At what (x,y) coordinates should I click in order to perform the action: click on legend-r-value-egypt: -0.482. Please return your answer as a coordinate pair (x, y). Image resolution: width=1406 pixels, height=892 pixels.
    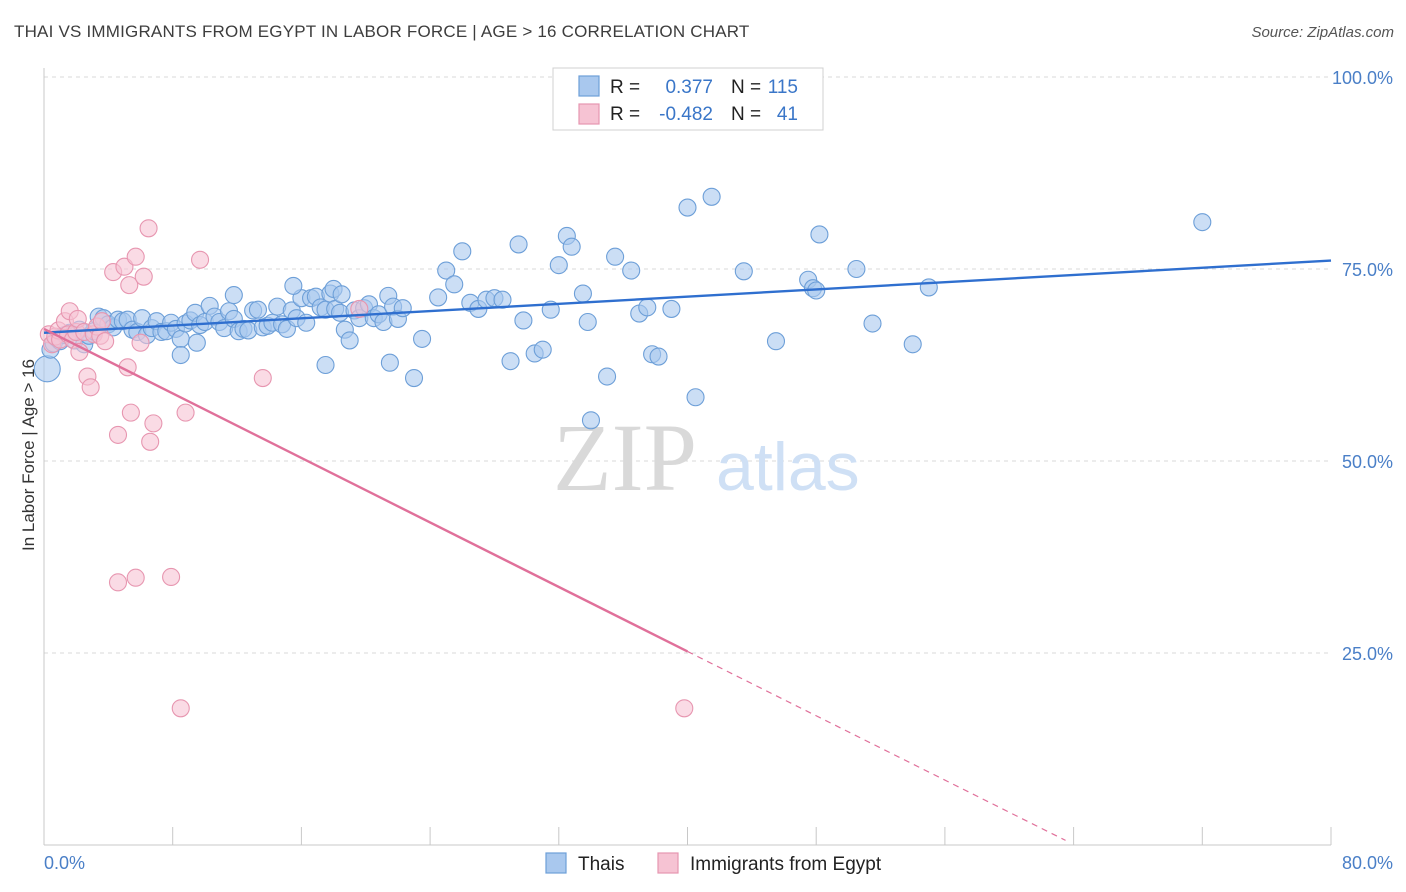
    Looking at the image, I should click on (686, 114).